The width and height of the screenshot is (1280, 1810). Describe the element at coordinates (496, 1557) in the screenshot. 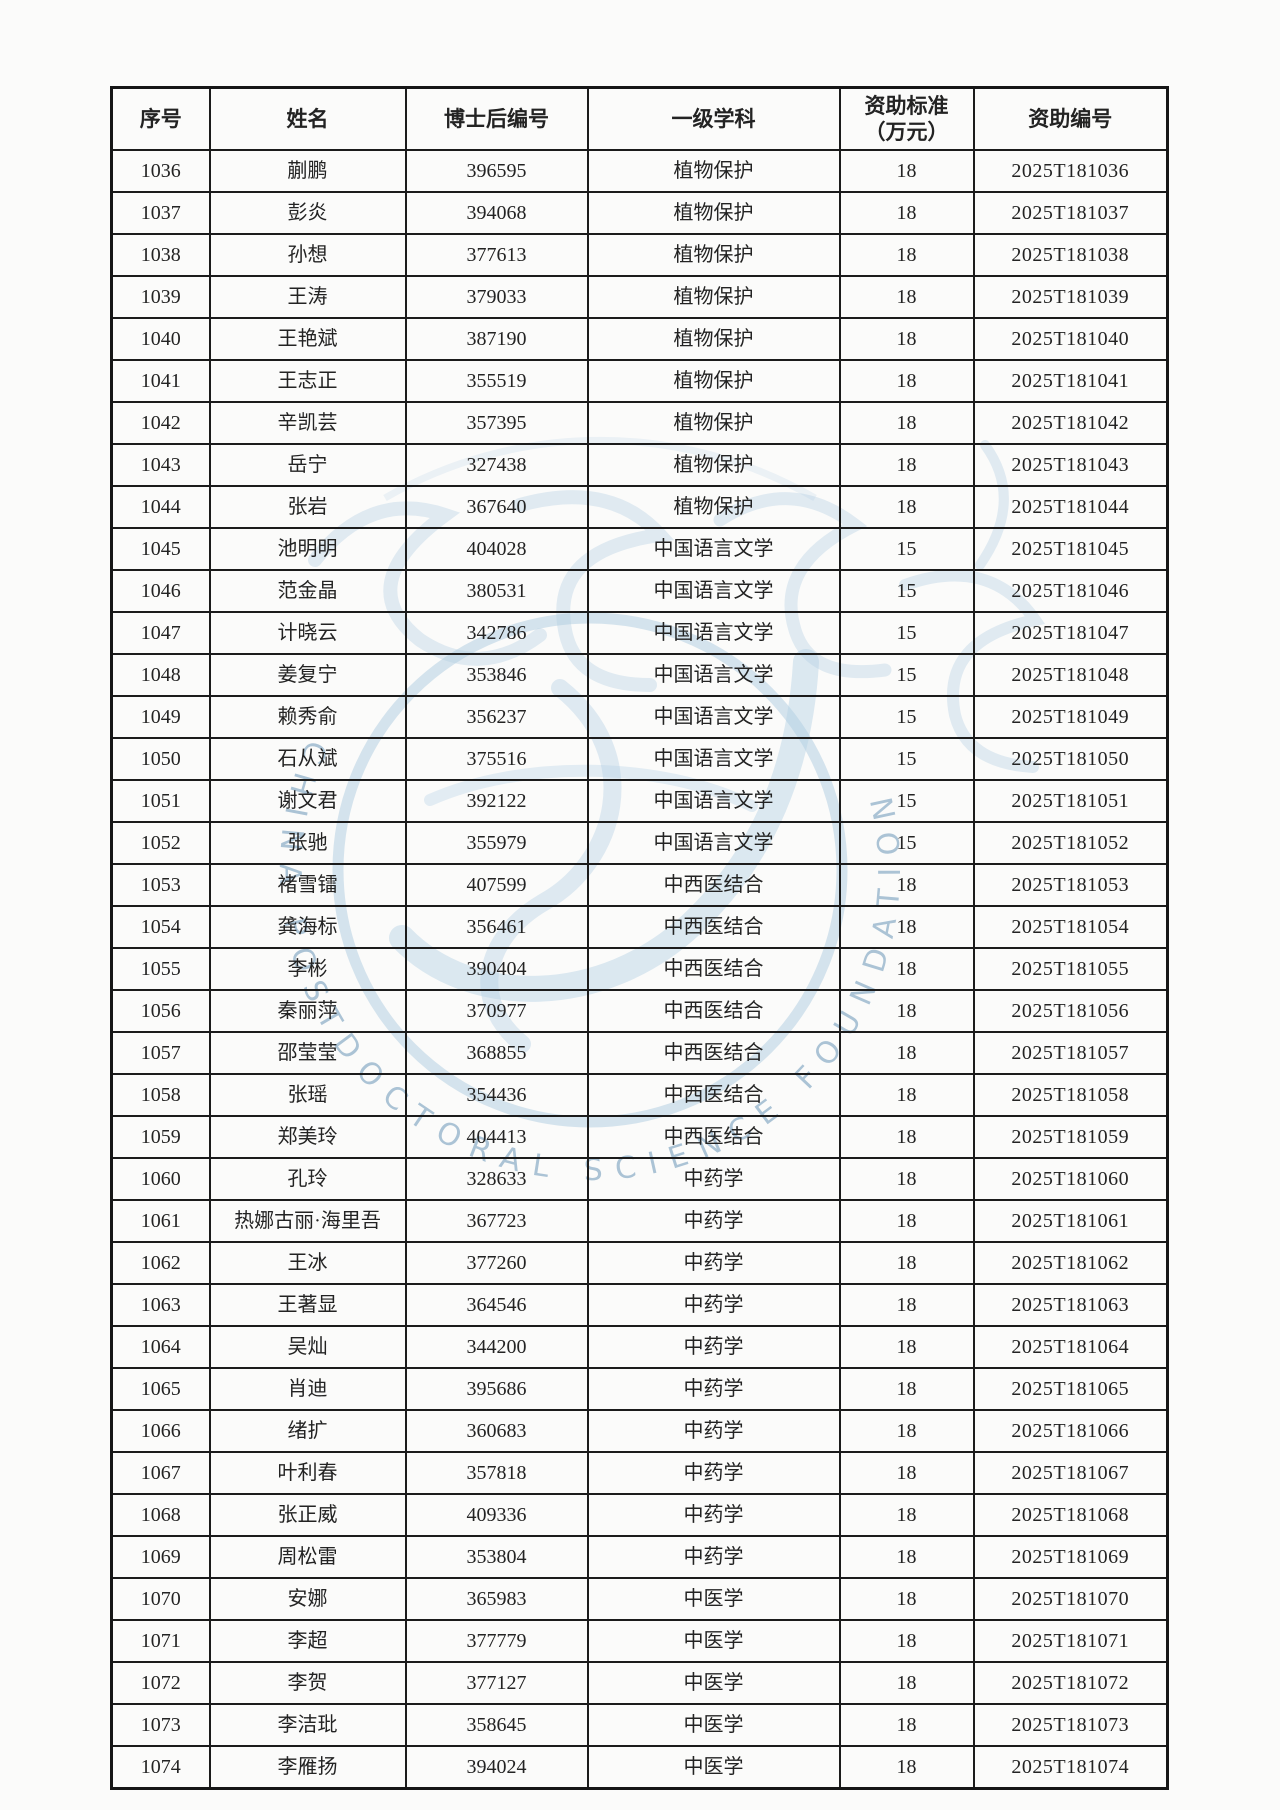

I see `cell-postdoc-number: 353804` at that location.